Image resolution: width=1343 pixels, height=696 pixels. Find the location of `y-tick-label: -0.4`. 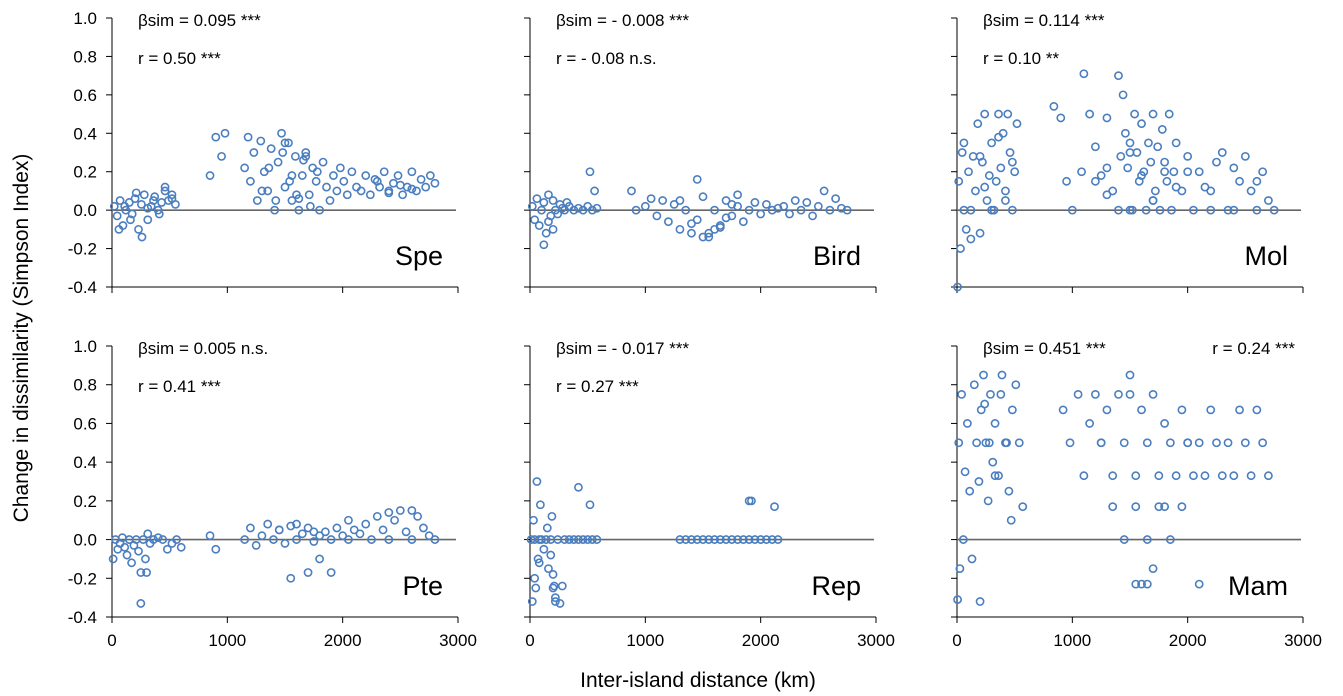

y-tick-label: -0.4 is located at coordinates (82, 617).